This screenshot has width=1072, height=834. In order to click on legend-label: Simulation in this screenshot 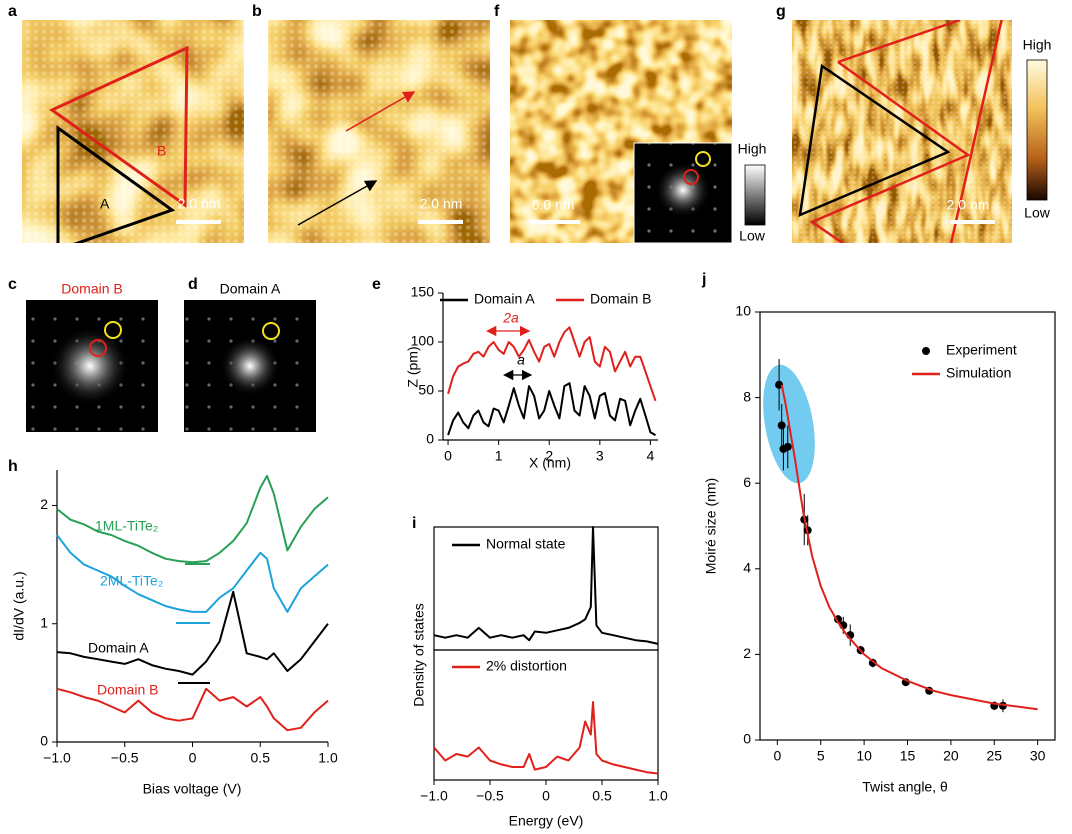, I will do `click(978, 373)`.